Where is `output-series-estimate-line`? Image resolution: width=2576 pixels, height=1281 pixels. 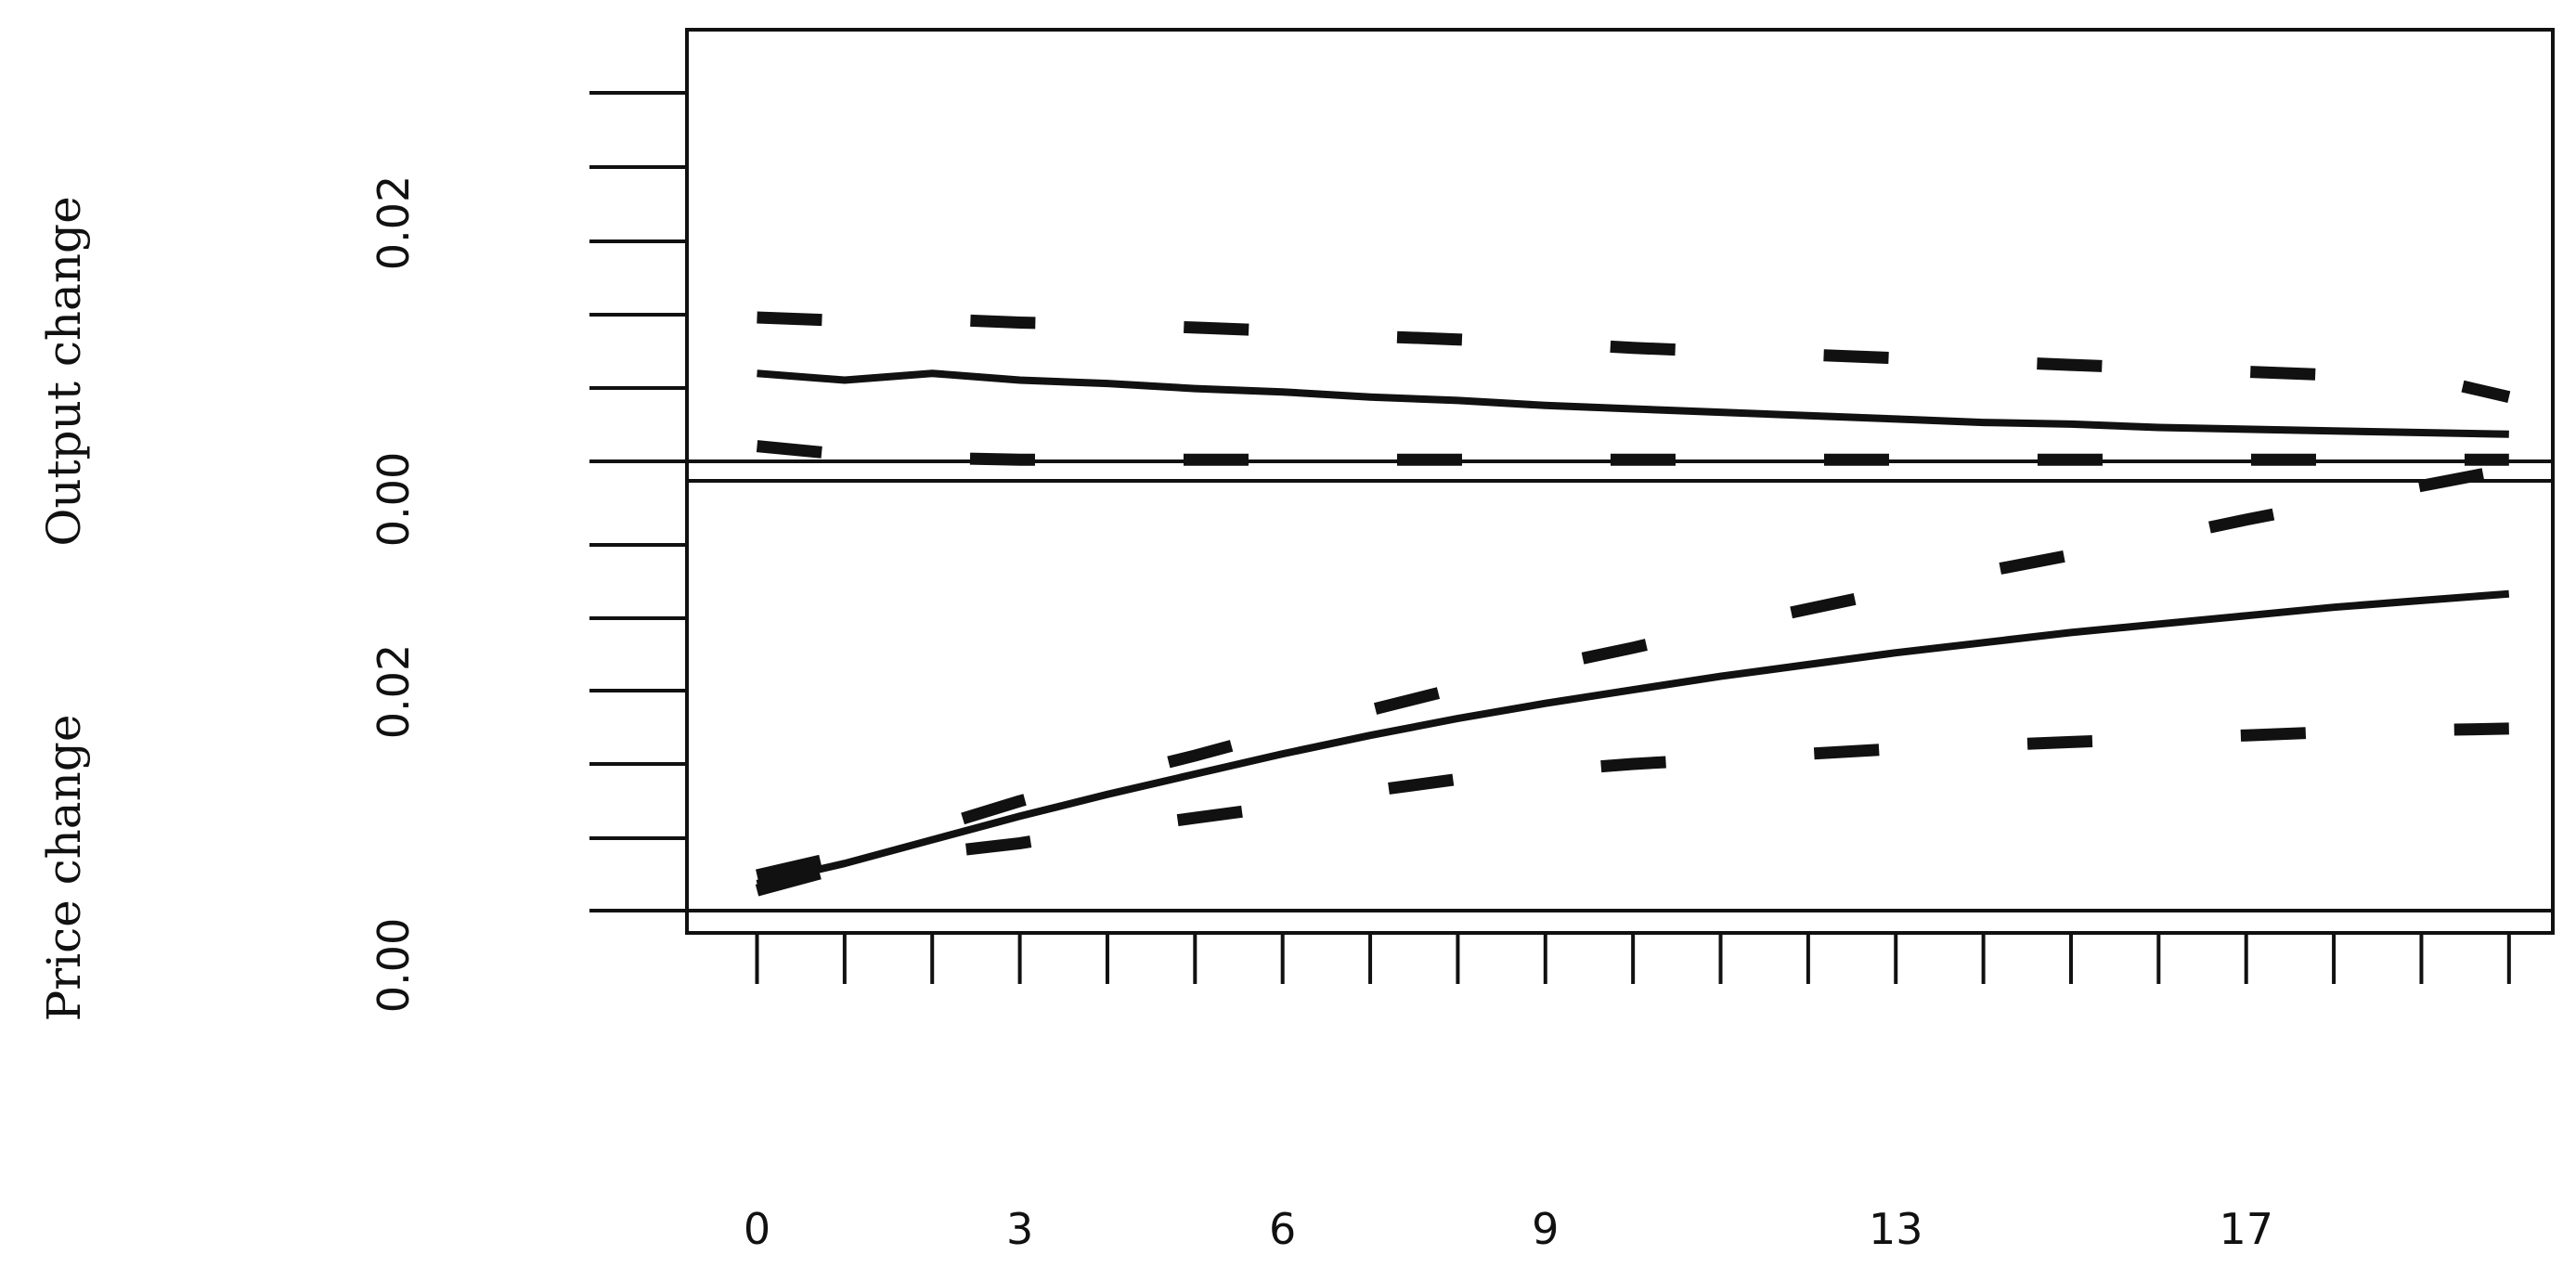 output-series-estimate-line is located at coordinates (1633, 404).